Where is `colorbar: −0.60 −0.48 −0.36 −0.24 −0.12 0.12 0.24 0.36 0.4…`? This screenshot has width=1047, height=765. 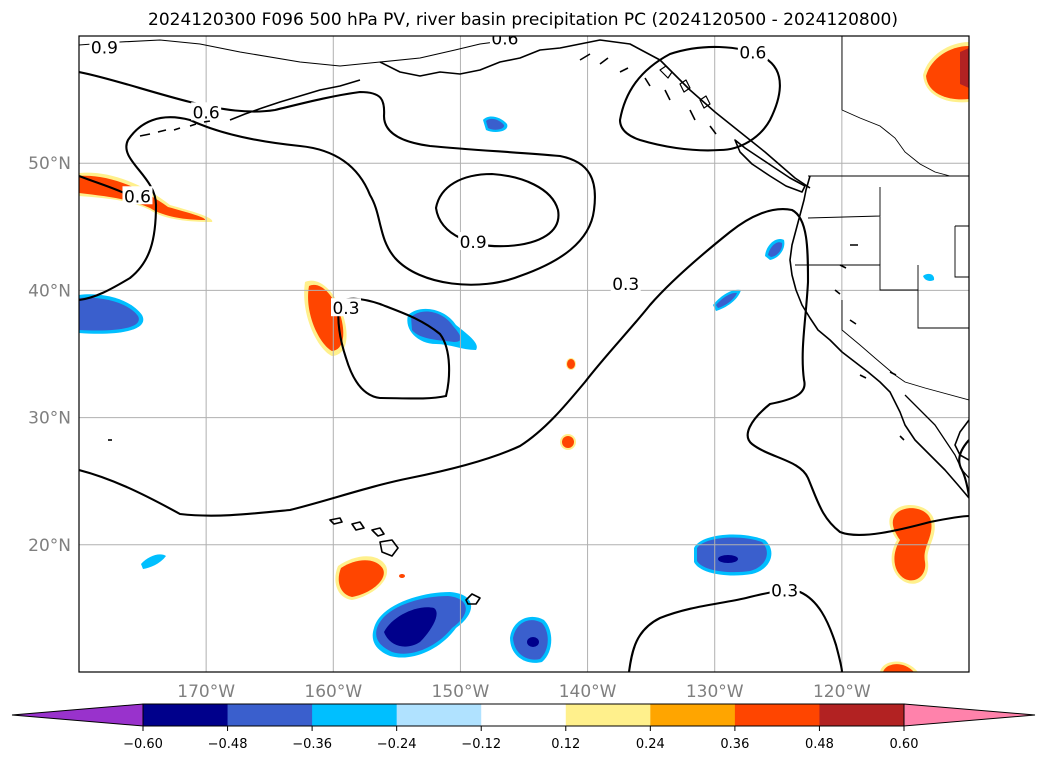 colorbar: −0.60 −0.48 −0.36 −0.24 −0.12 0.12 0.24 0.36 0.4… is located at coordinates (523, 727).